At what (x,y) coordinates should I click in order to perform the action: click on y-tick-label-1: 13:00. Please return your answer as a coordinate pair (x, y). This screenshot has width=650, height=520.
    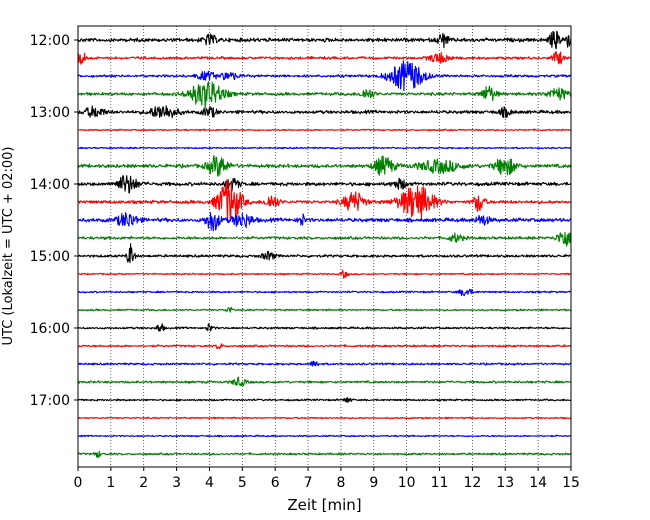
    Looking at the image, I should click on (50, 113).